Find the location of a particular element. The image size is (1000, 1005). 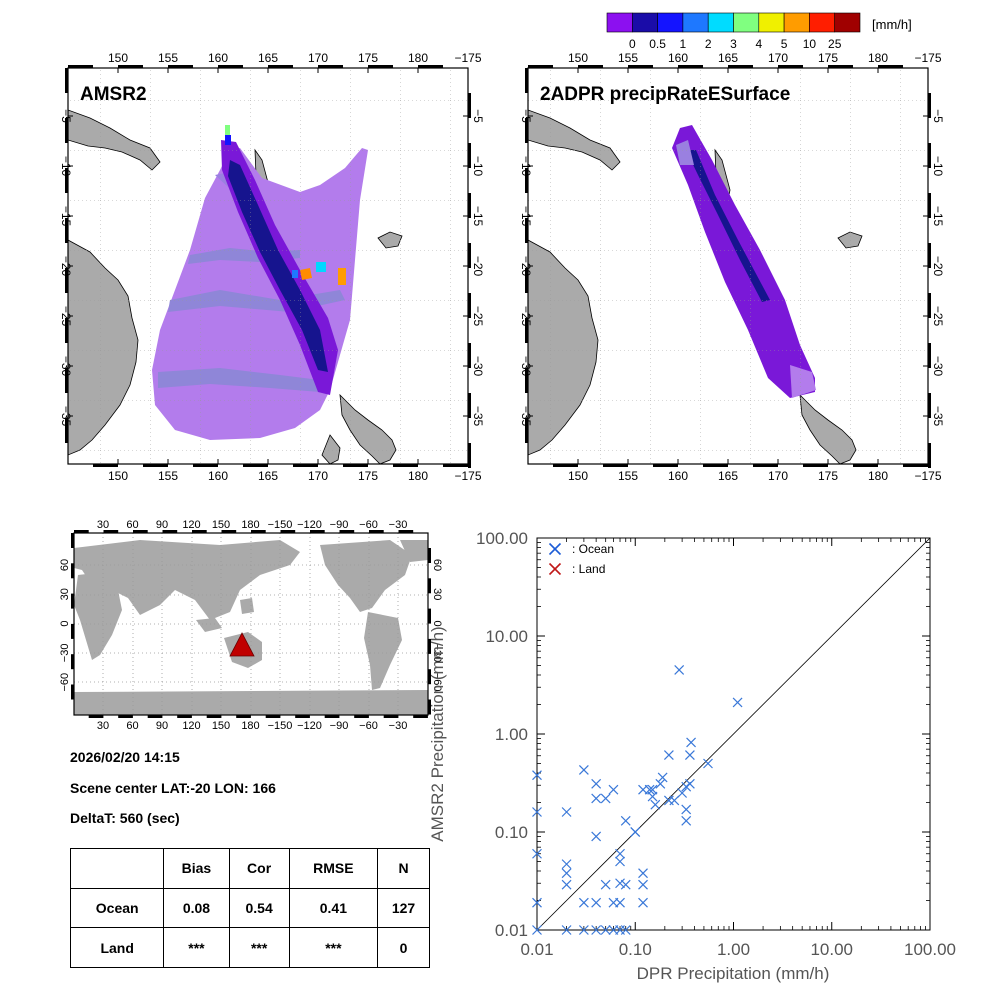

scatter-y-tick-label: 1.00 is located at coordinates (511, 734).